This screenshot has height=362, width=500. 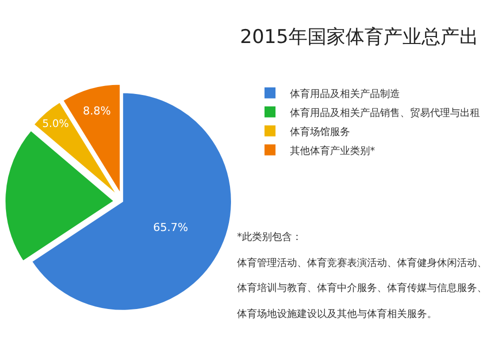 What do you see at coordinates (170, 227) in the screenshot?
I see `data-label: 65.7%` at bounding box center [170, 227].